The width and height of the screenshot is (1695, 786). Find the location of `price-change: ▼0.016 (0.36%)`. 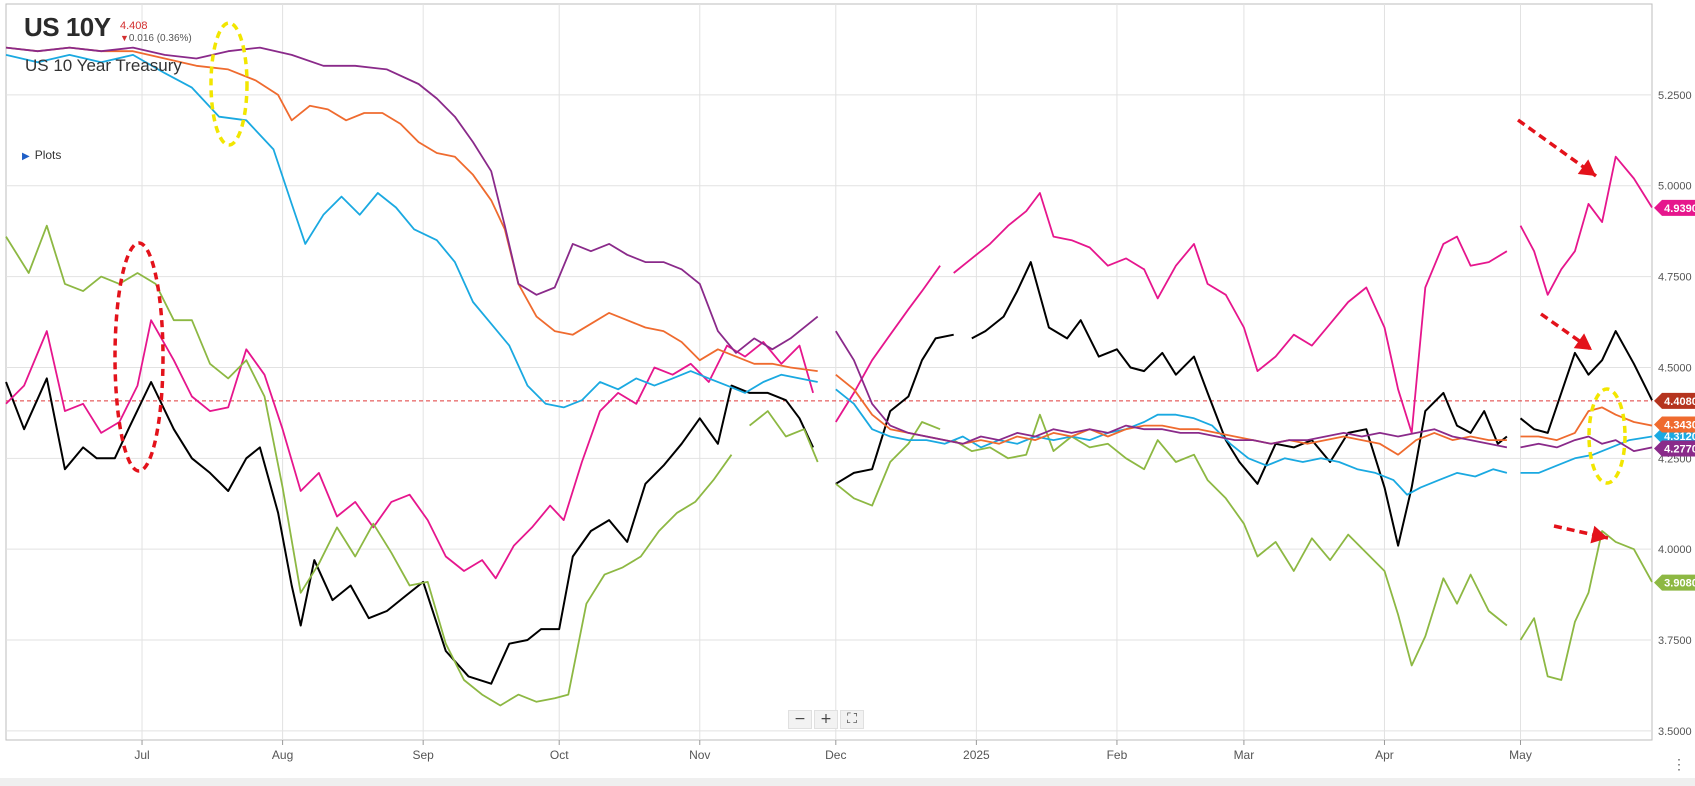

price-change: ▼0.016 (0.36%) is located at coordinates (156, 38).